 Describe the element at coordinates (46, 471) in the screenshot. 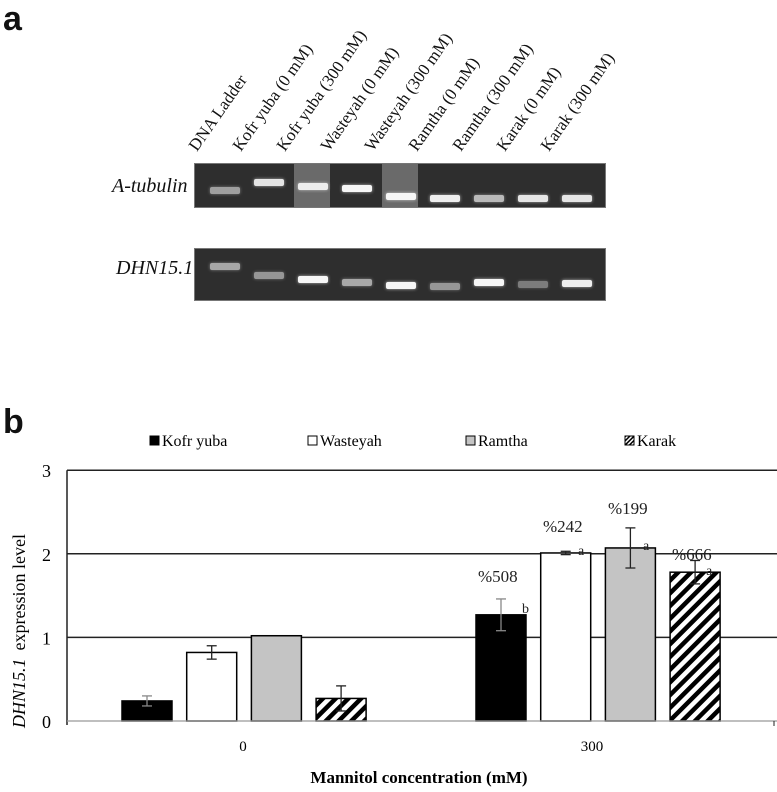

I see `y-tick-label: 3` at that location.